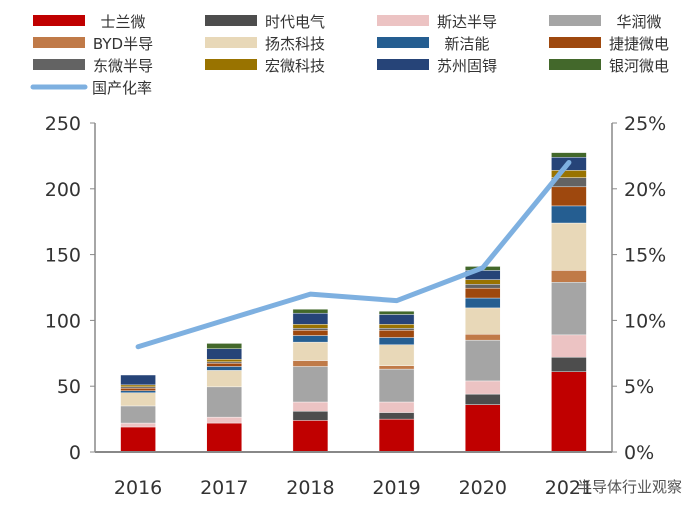  What do you see at coordinates (569, 488) in the screenshot?
I see `x-tick-label: 2021` at bounding box center [569, 488].